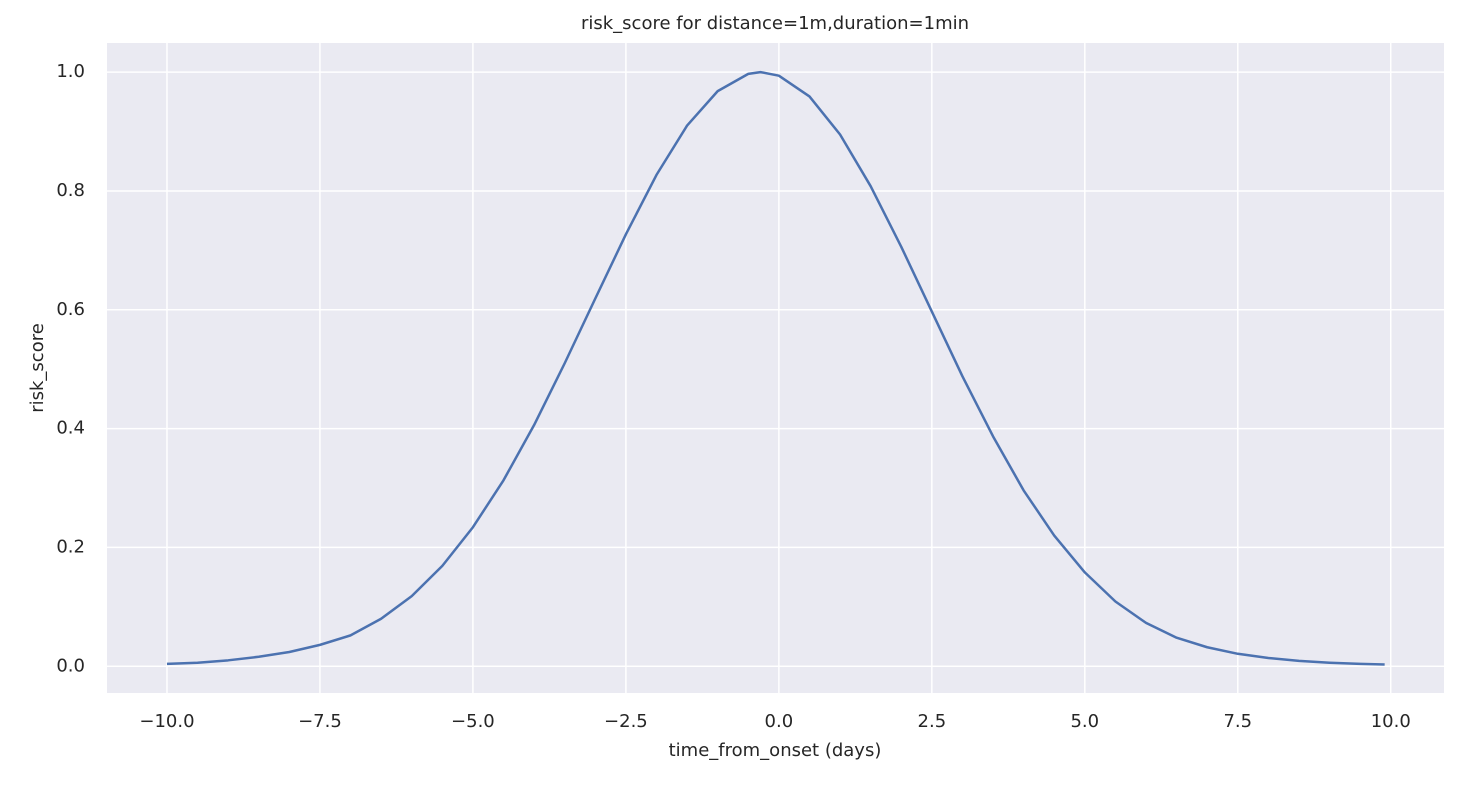  I want to click on y-axis-label: risk_score, so click(37, 368).